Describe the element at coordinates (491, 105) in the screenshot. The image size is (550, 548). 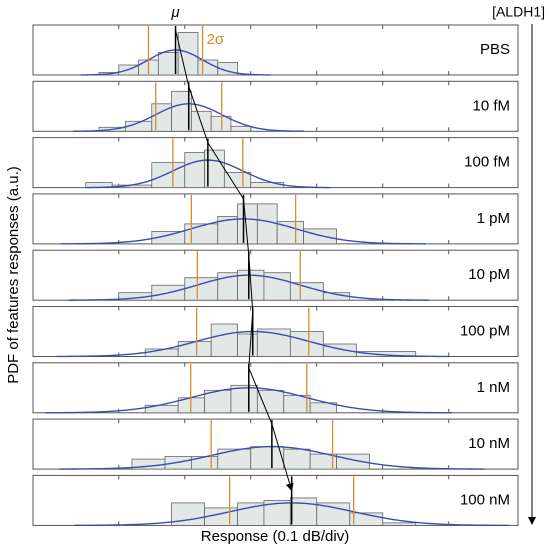
I see `panel-label: 10 fM` at that location.